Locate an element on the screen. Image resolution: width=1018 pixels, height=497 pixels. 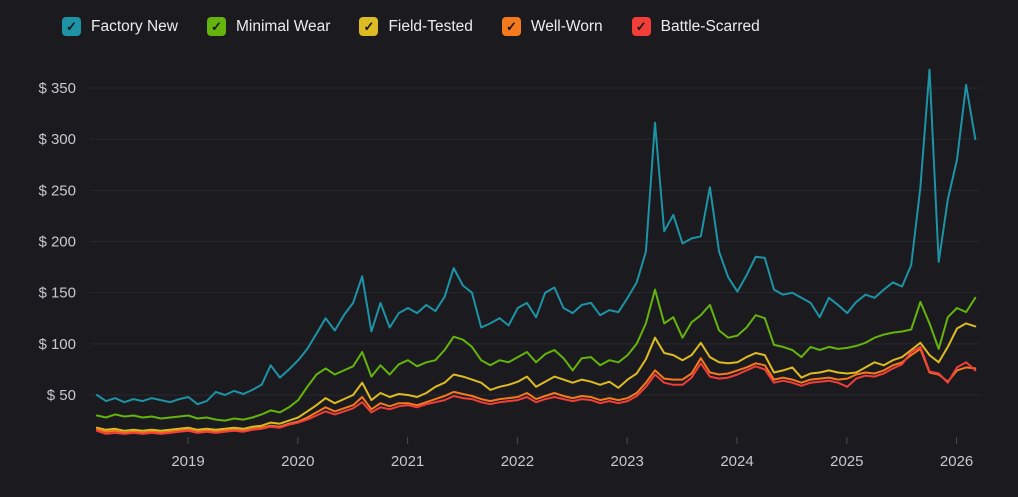
legend-label: Well-Worn is located at coordinates (566, 26).